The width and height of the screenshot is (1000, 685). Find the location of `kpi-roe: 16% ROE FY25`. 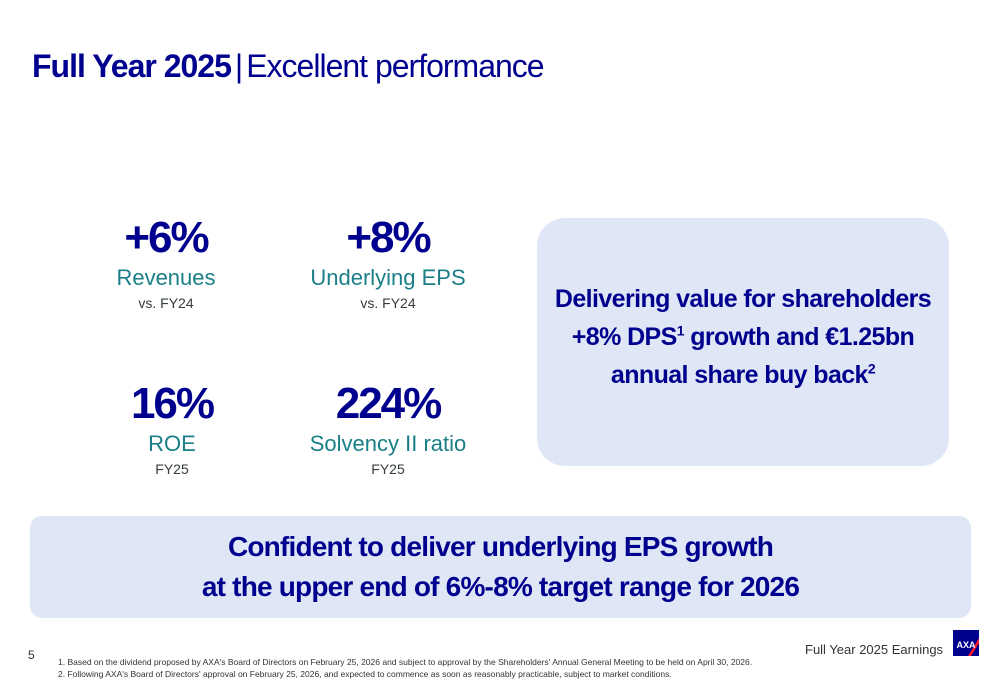

kpi-roe: 16% ROE FY25 is located at coordinates (172, 429).